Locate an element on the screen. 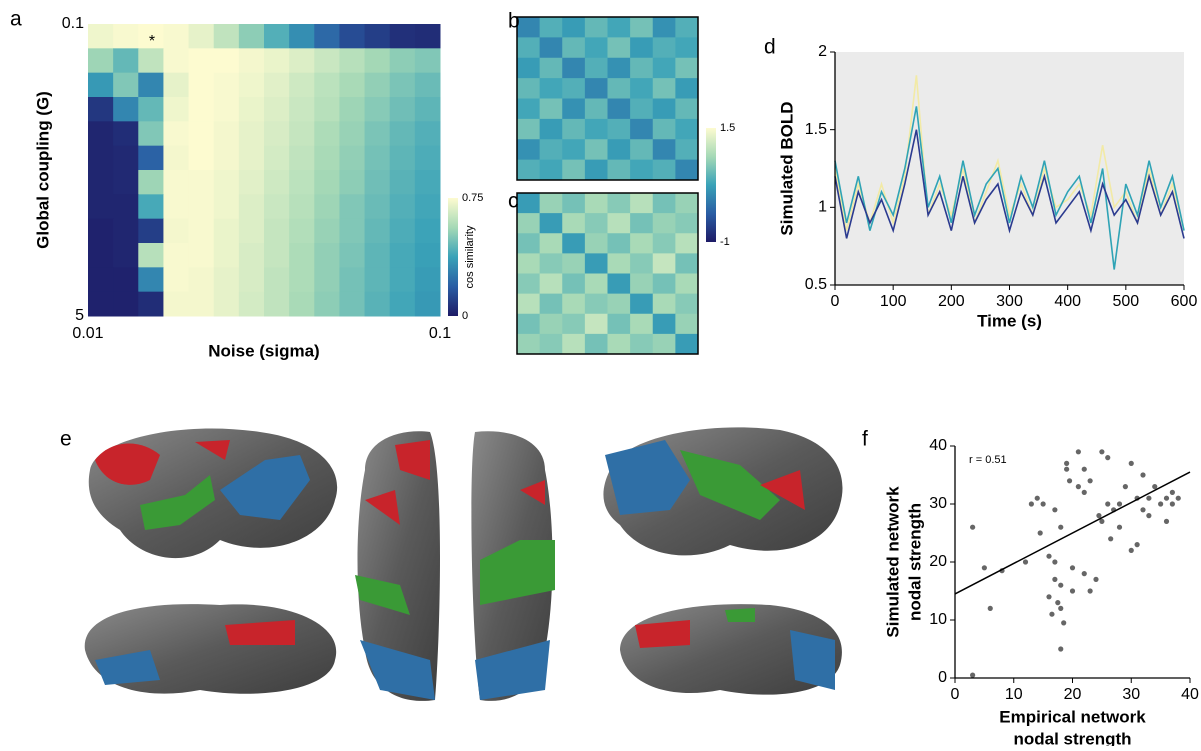 The image size is (1201, 751). x-tick-label: 400 is located at coordinates (1067, 301).